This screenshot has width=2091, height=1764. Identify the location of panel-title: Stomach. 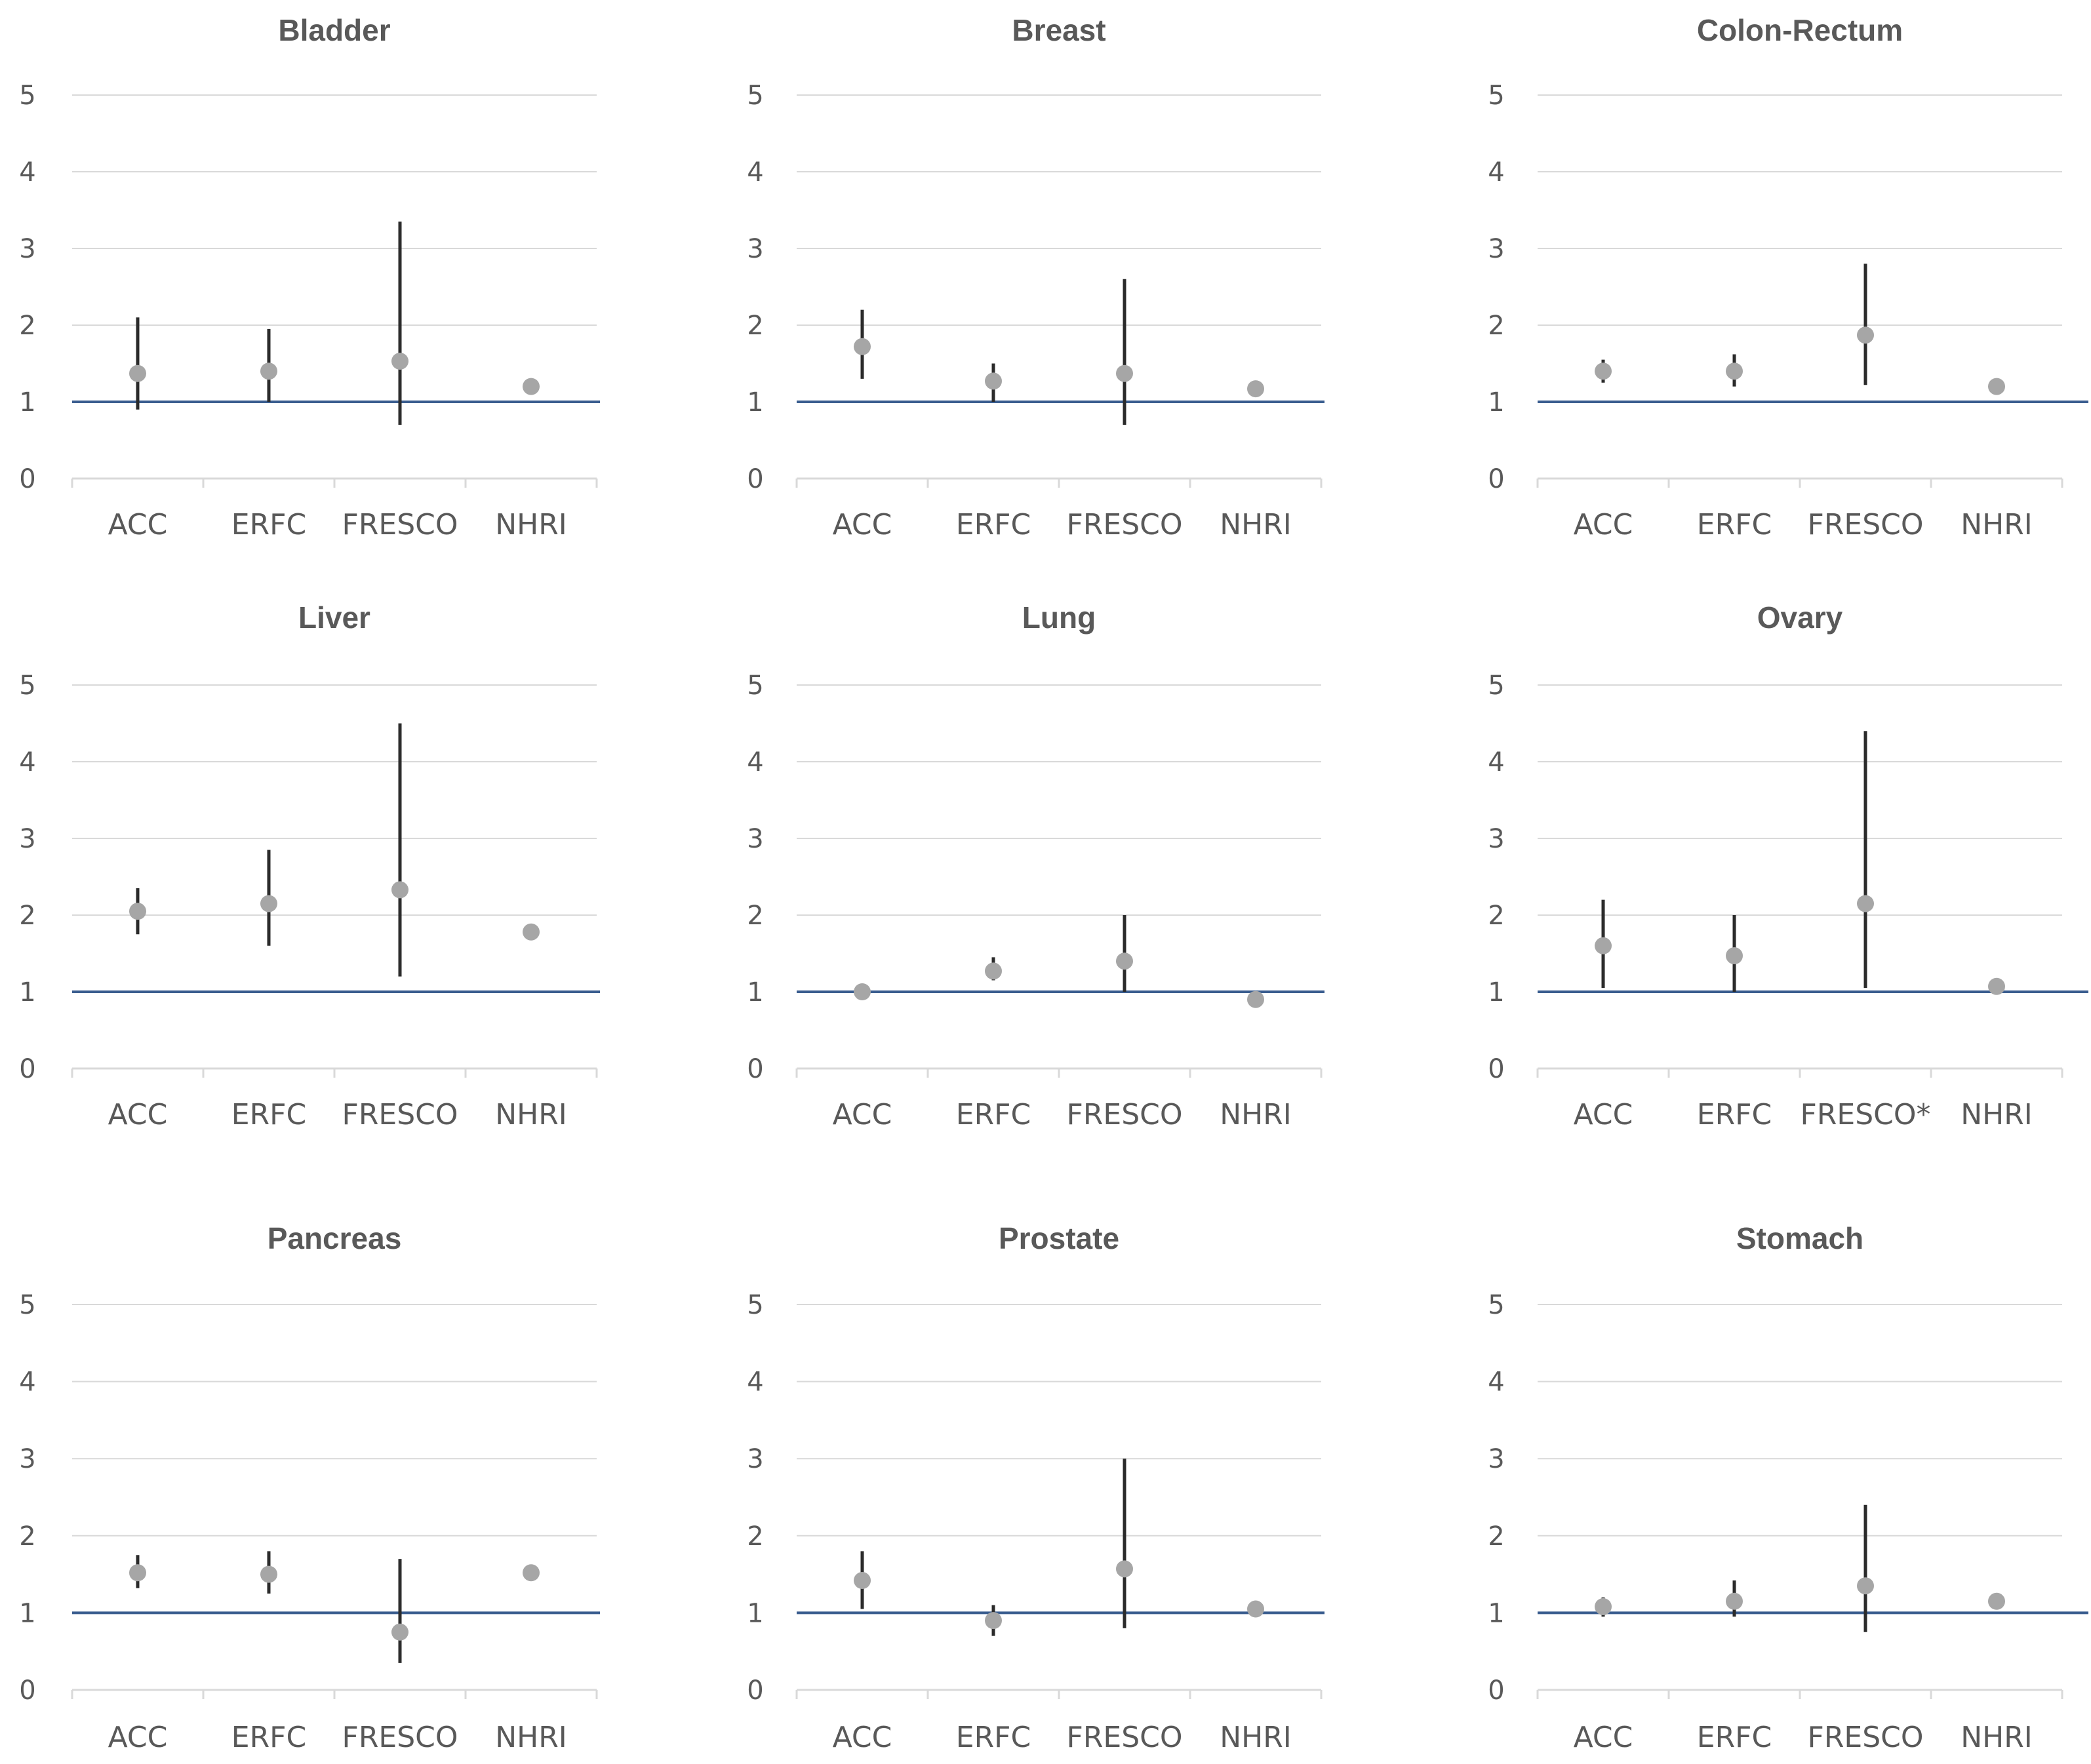
(1799, 1238).